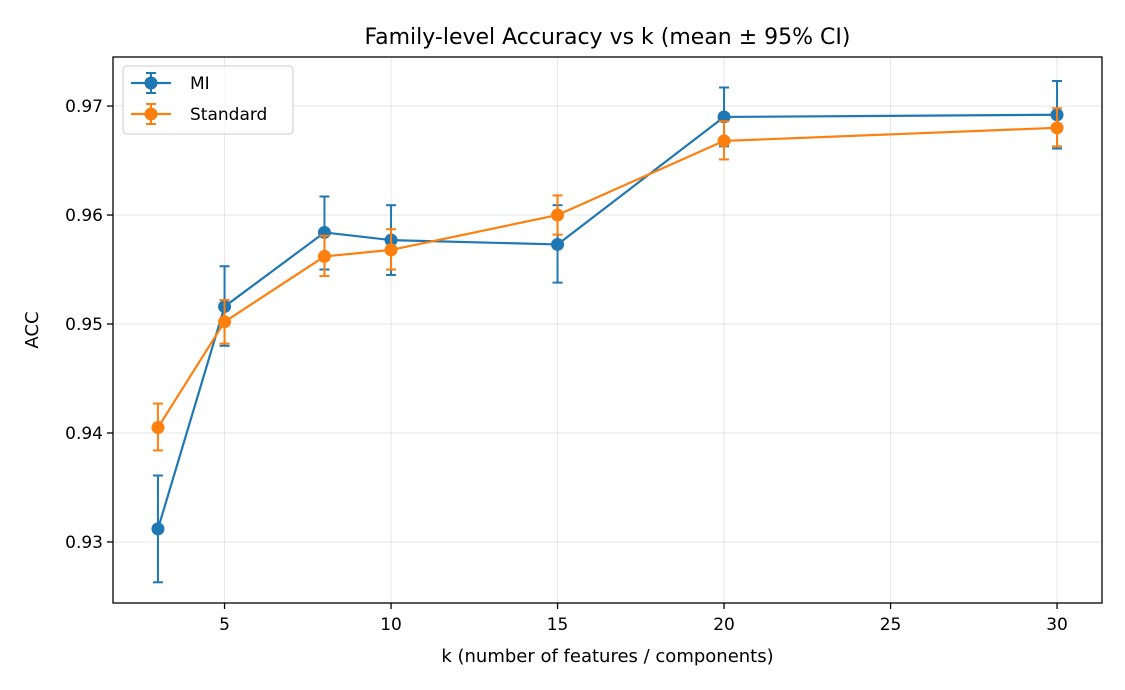 The width and height of the screenshot is (1125, 690). What do you see at coordinates (228, 115) in the screenshot?
I see `legend-label-standard: Standard` at bounding box center [228, 115].